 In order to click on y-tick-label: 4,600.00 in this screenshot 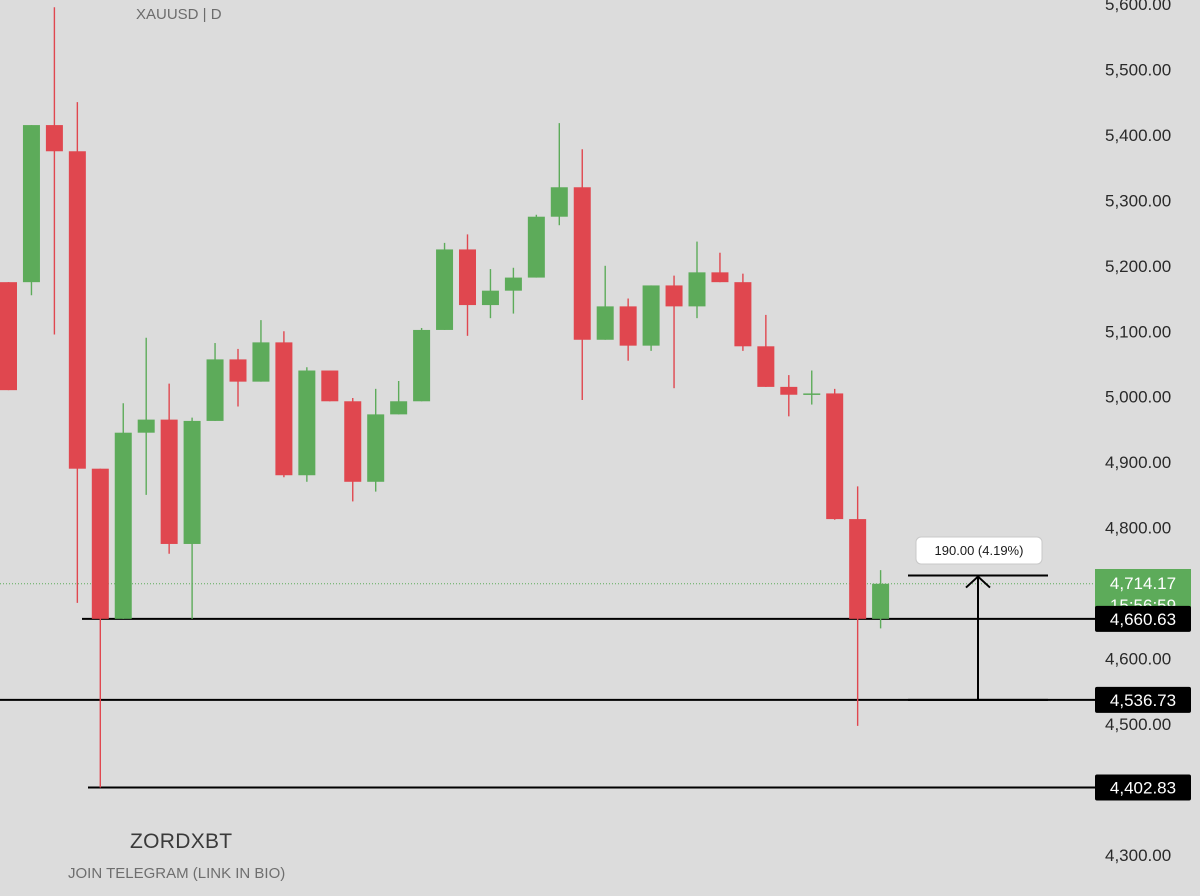, I will do `click(1138, 659)`.